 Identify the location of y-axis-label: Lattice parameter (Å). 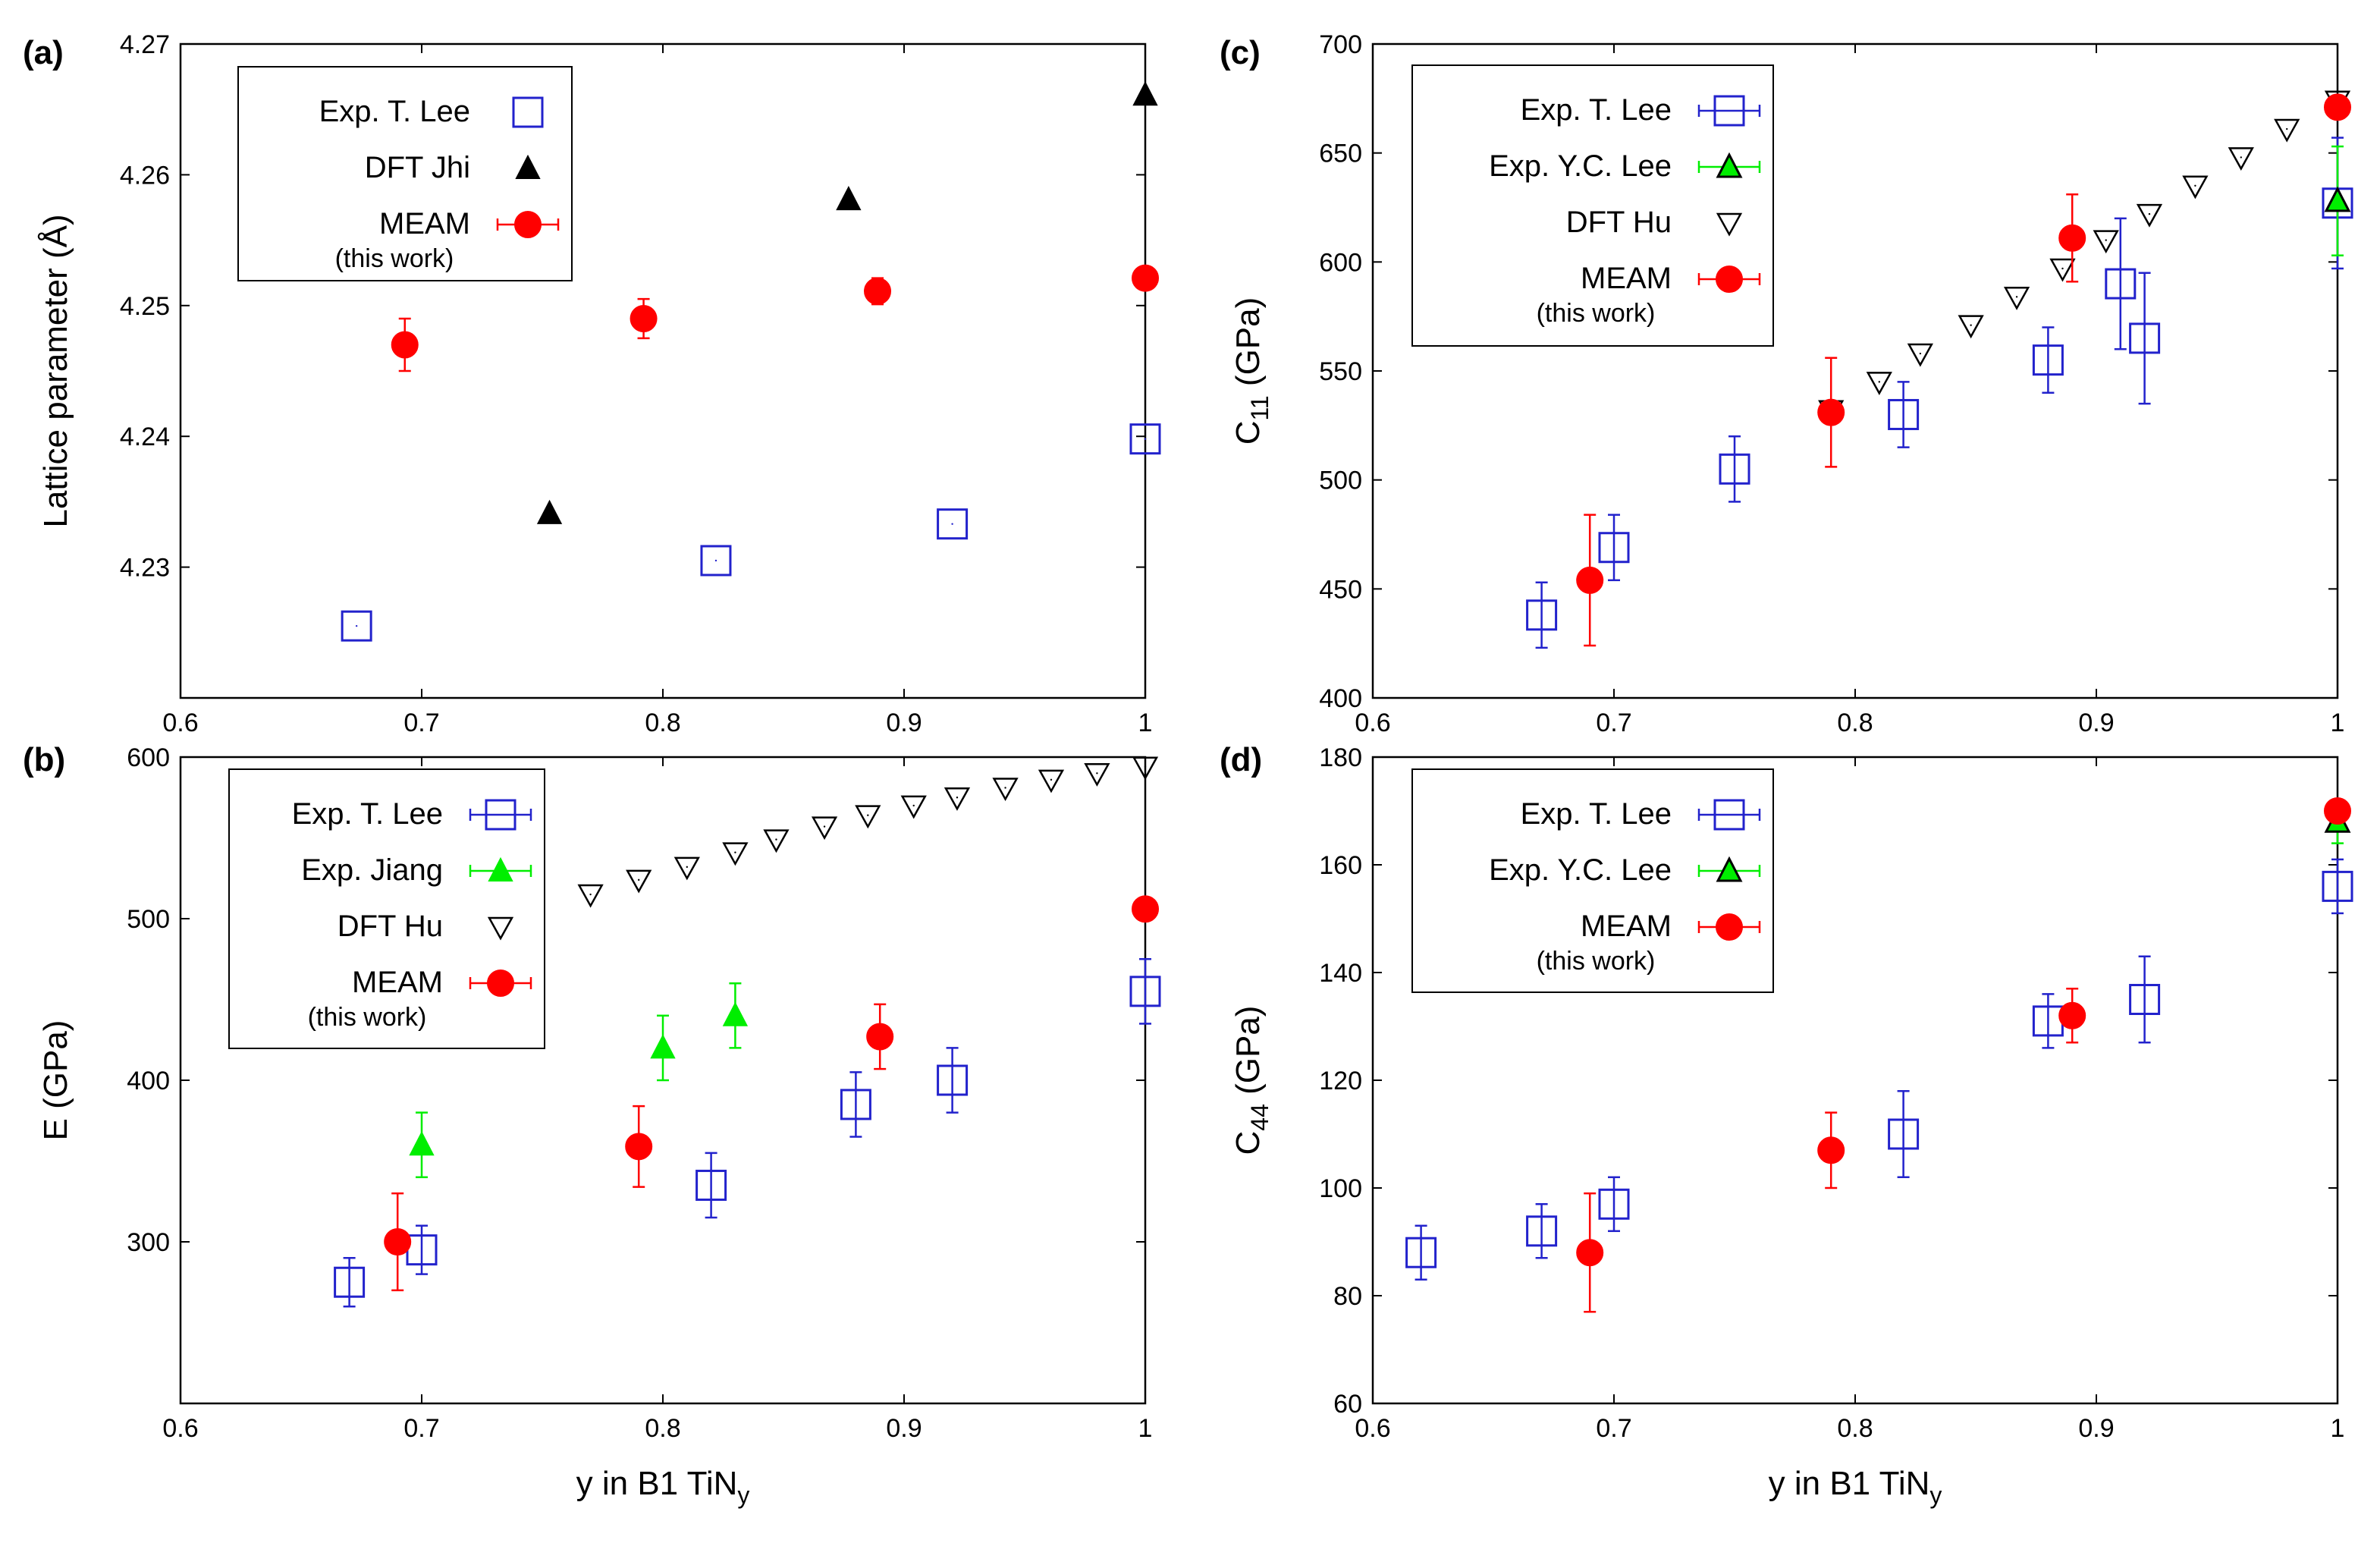
(55, 370).